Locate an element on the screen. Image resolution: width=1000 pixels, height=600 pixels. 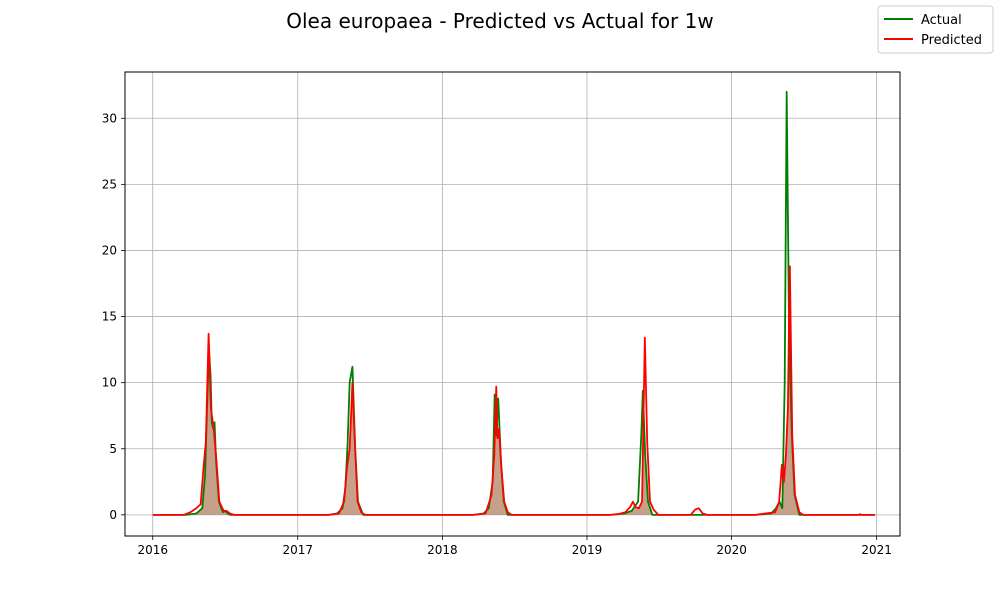
y-tick-label: 5 is located at coordinates (113, 449).